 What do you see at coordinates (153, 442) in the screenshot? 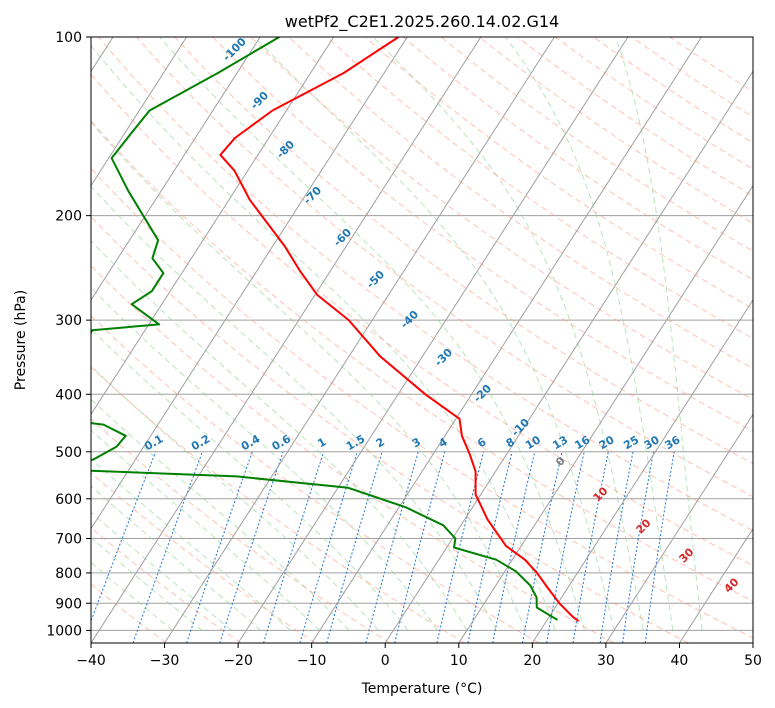
I see `mixing-ratio-label: 0.1` at bounding box center [153, 442].